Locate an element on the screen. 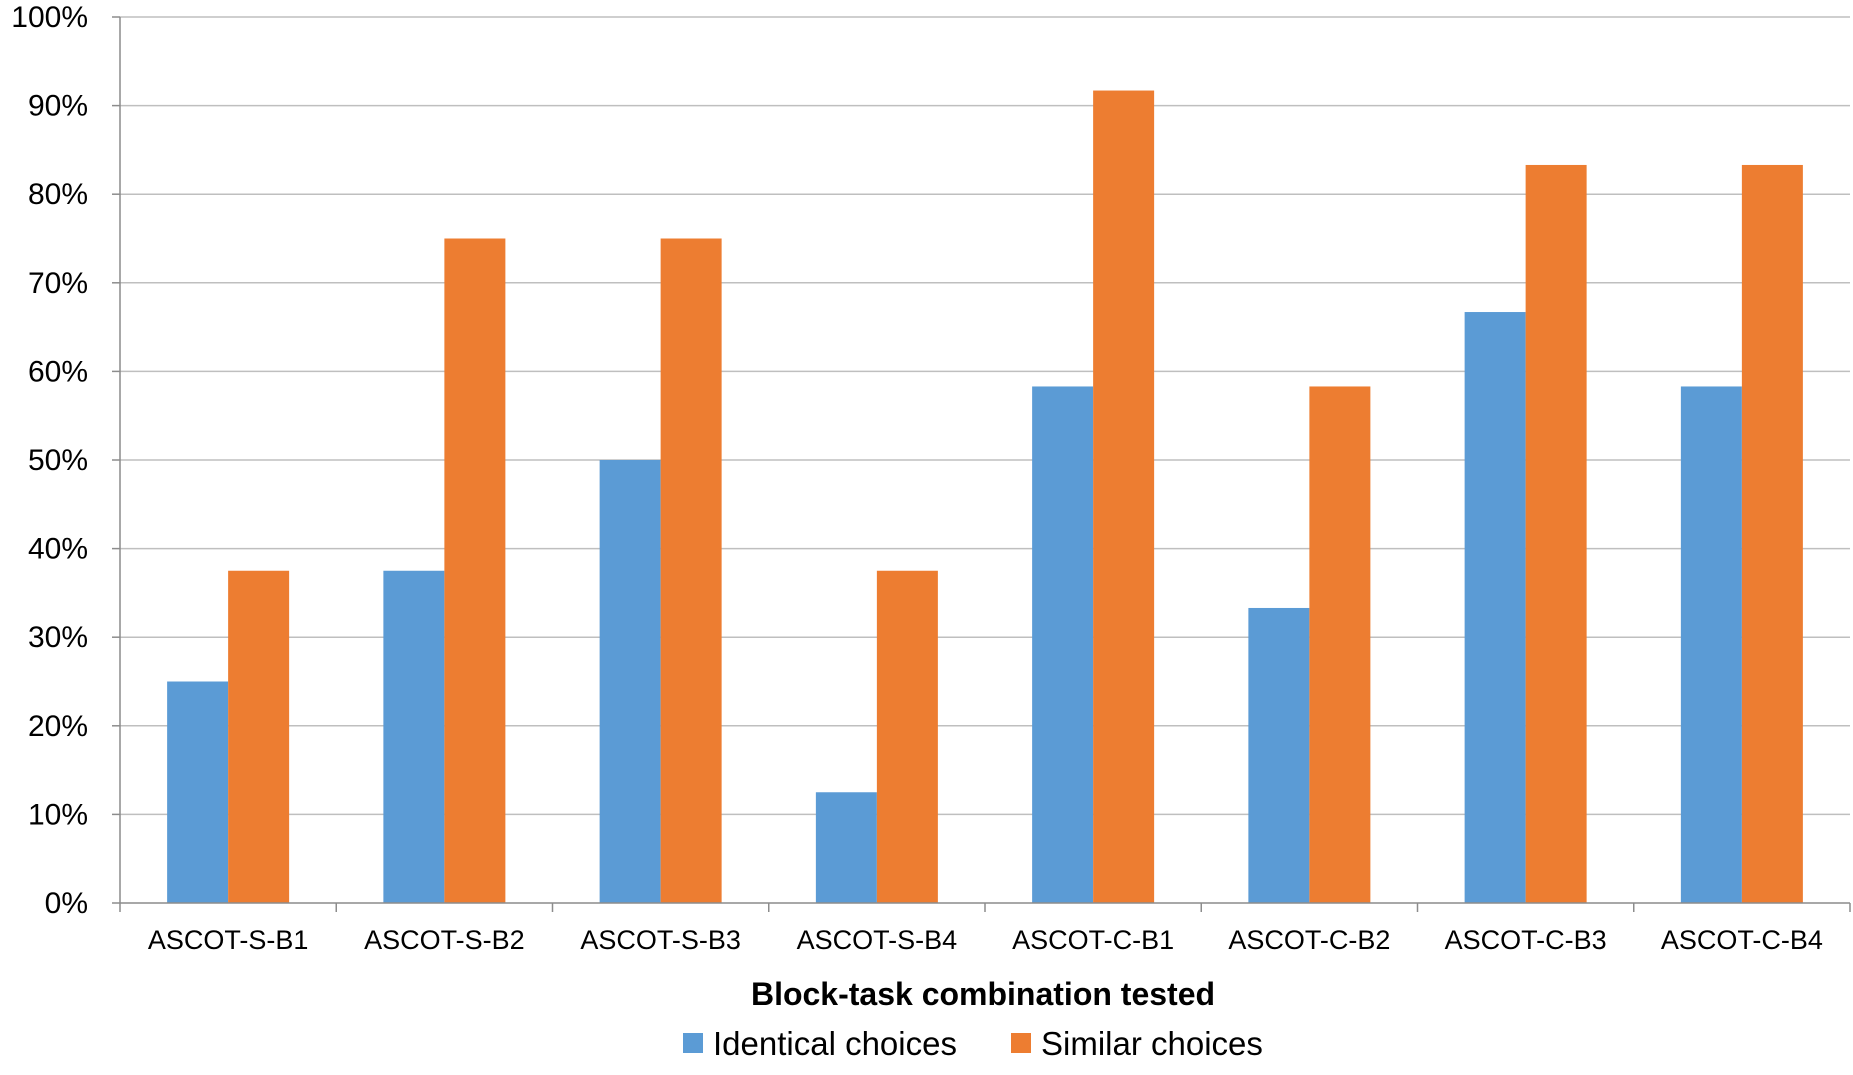 Image resolution: width=1853 pixels, height=1075 pixels. y-tick-label: 20% is located at coordinates (58, 726).